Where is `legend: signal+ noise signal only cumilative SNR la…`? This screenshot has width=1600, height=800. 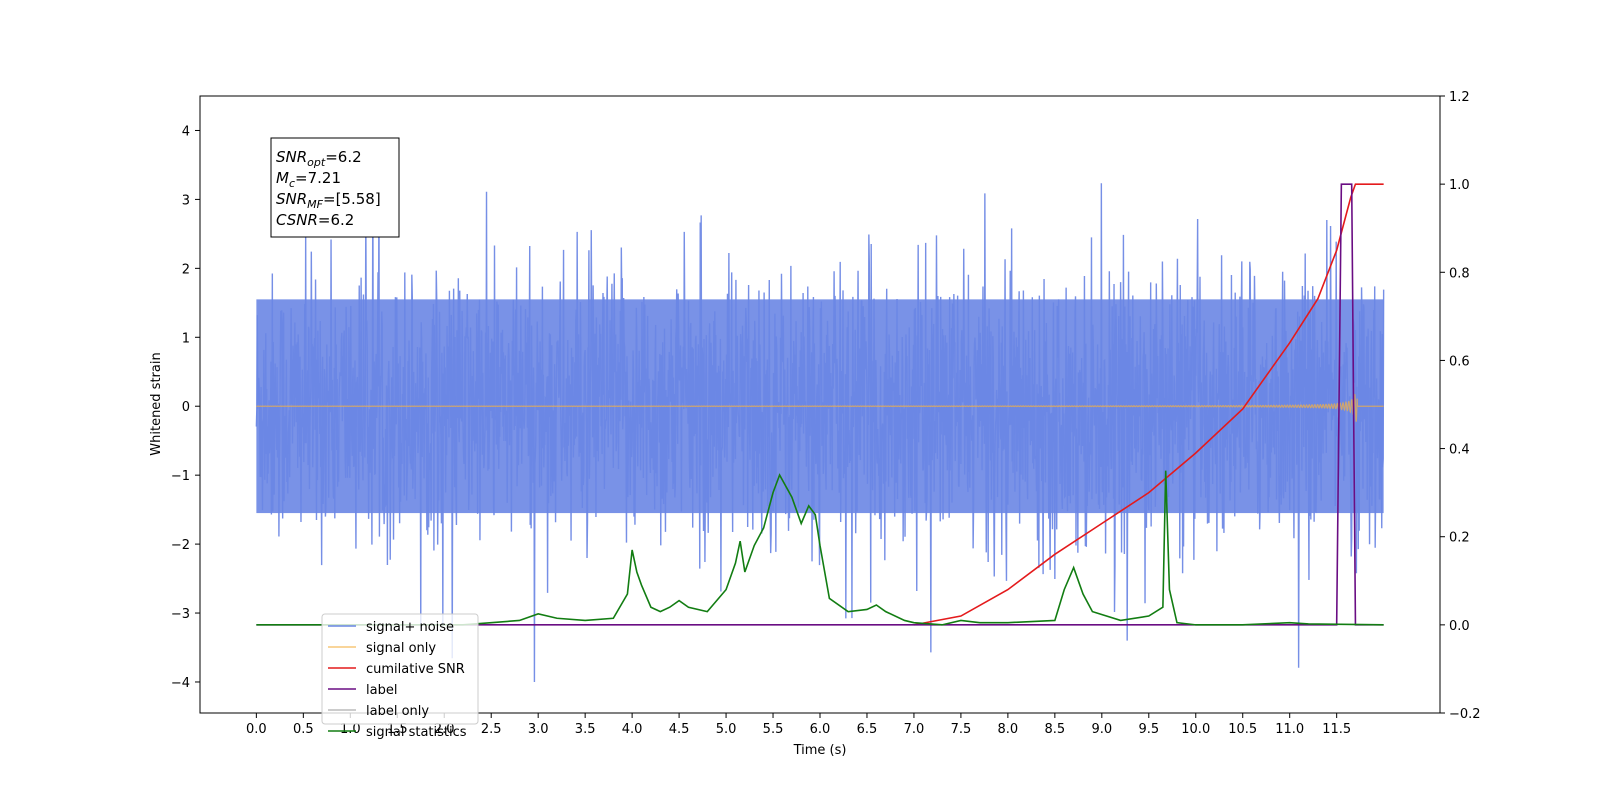
legend: signal+ noise signal only cumilative SNR la… is located at coordinates (400, 676).